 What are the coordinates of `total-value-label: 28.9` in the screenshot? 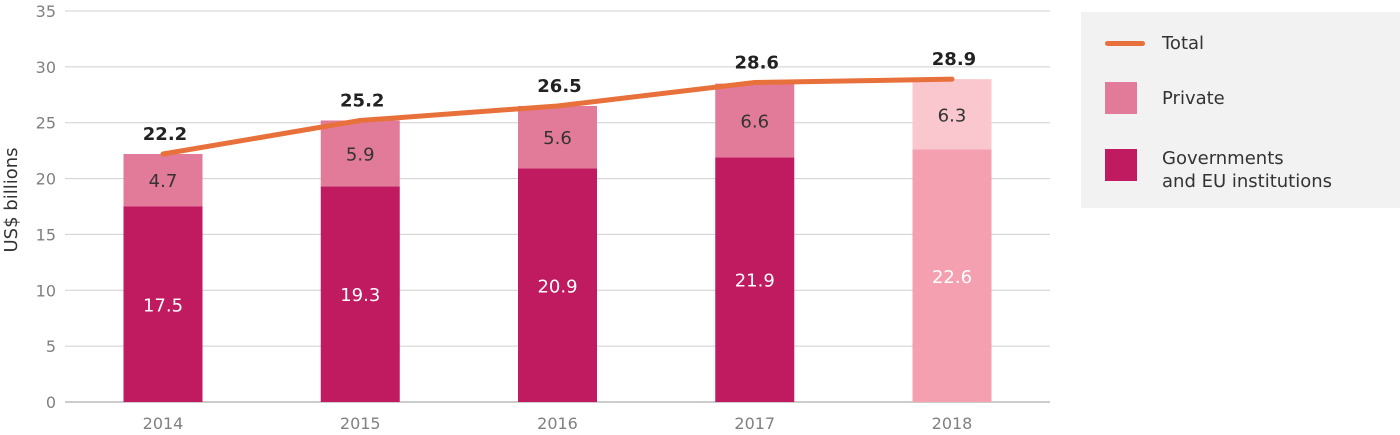 It's located at (954, 59).